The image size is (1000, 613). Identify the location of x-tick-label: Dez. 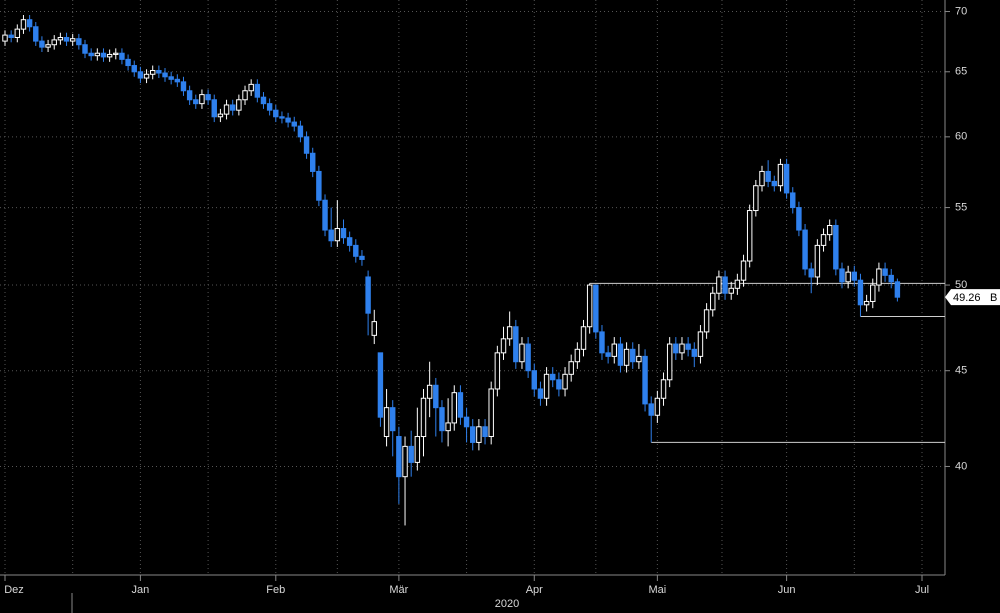
(14, 590).